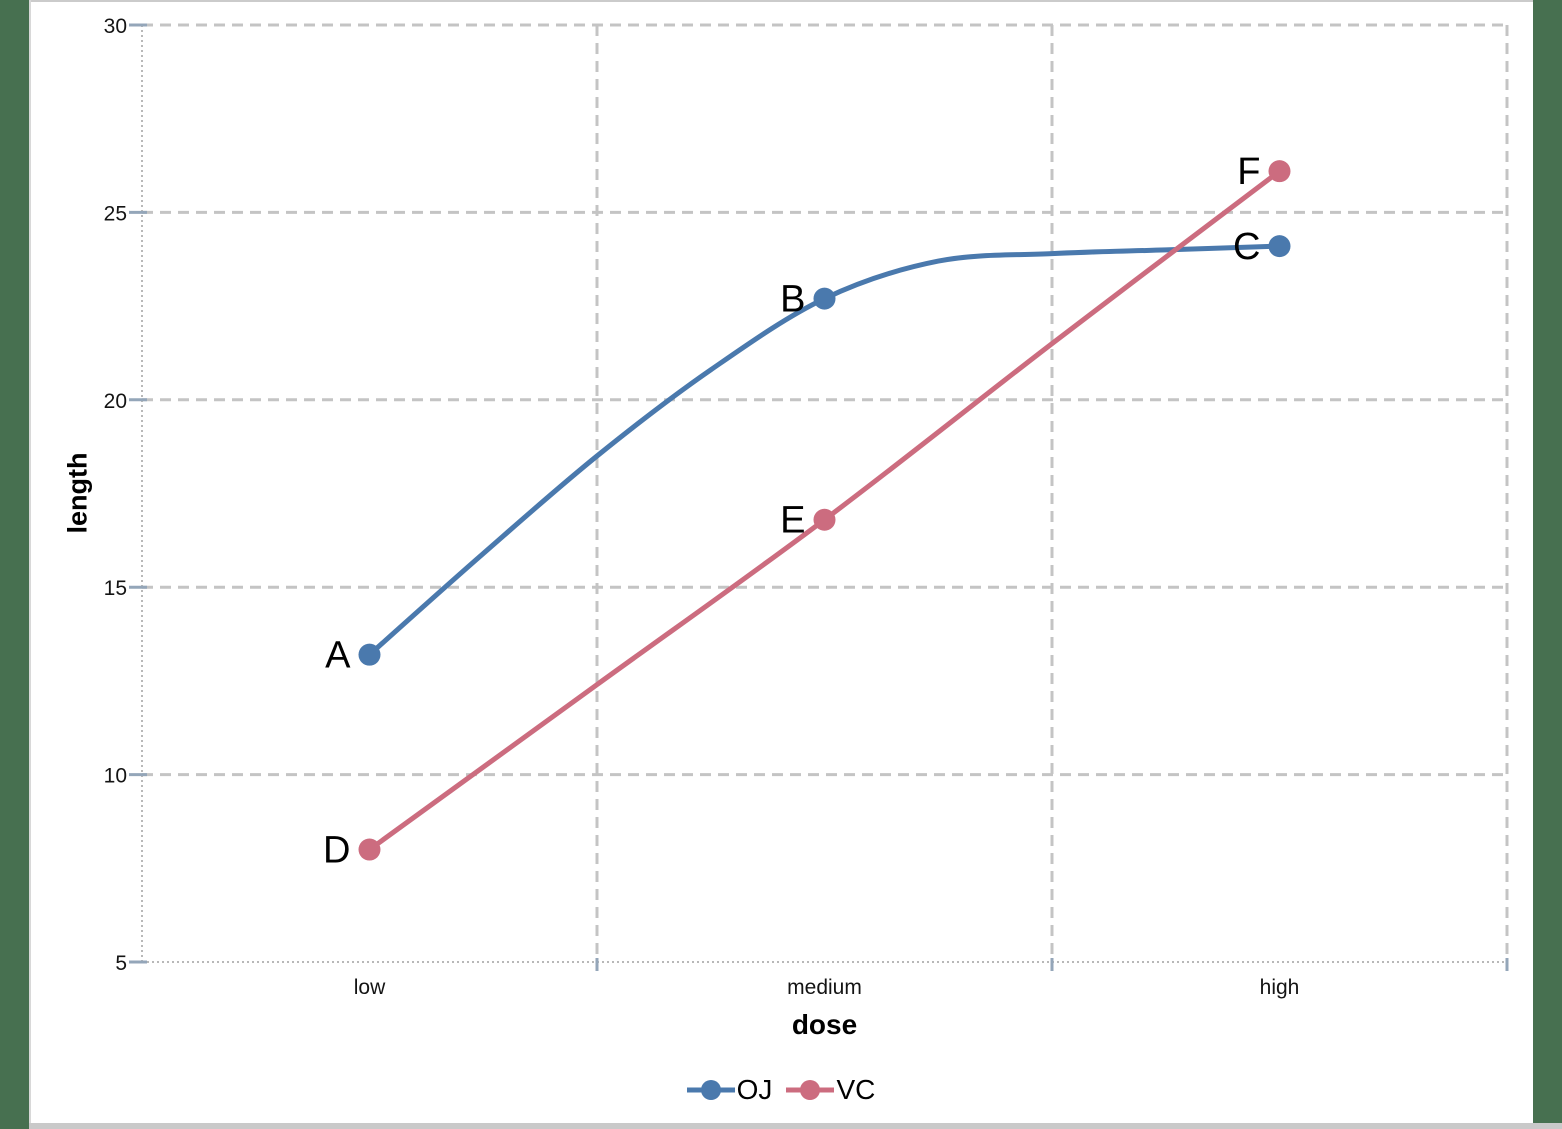 This screenshot has width=1562, height=1129. What do you see at coordinates (369, 654) in the screenshot?
I see `data-point-oj-low` at bounding box center [369, 654].